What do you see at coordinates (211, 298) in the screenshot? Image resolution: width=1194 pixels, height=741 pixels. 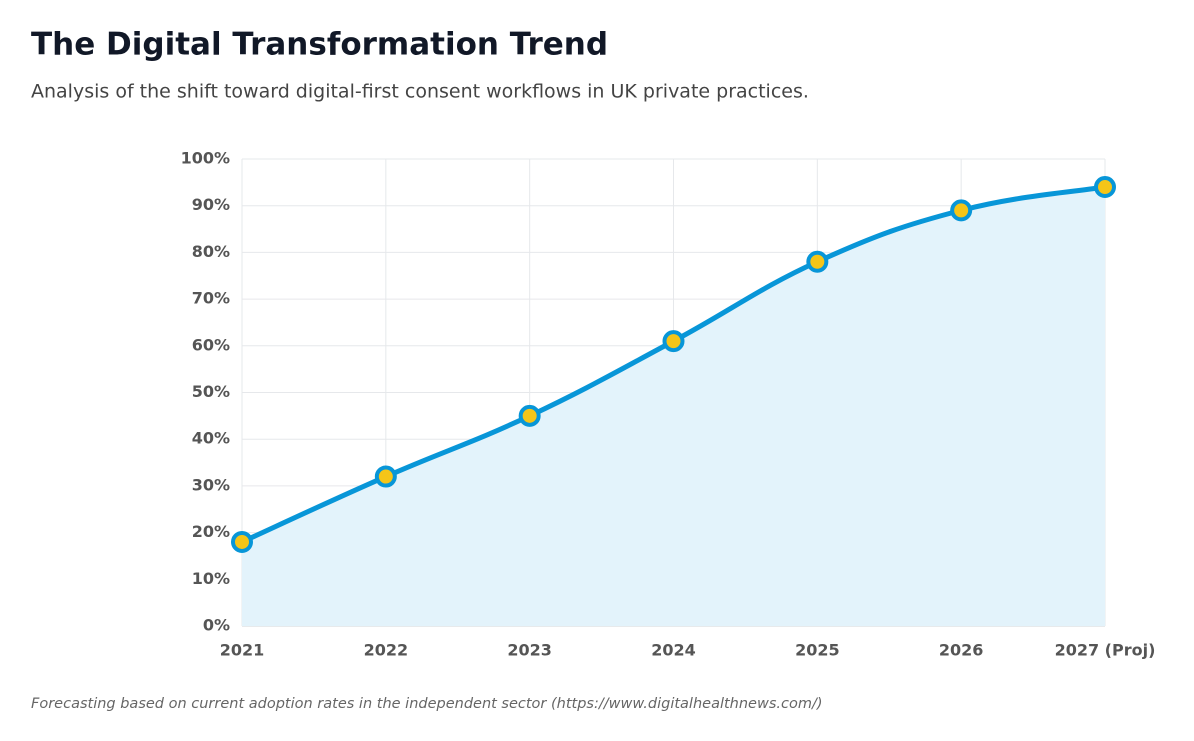 I see `y-tick-label: 70%` at bounding box center [211, 298].